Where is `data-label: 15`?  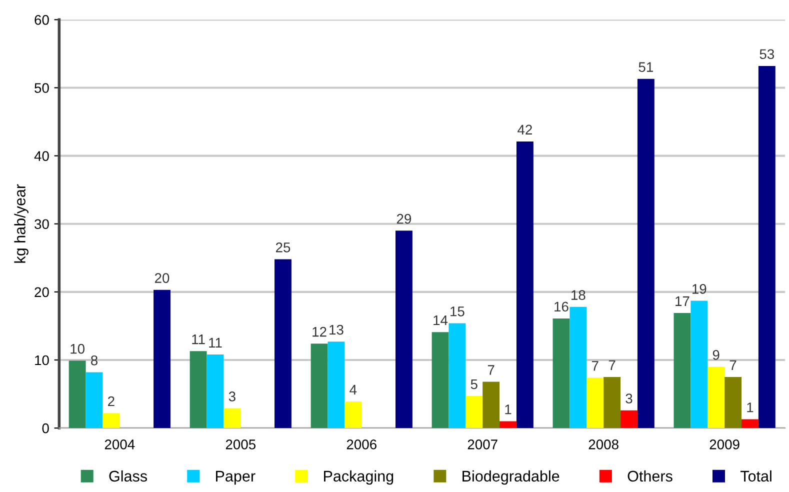 data-label: 15 is located at coordinates (457, 311).